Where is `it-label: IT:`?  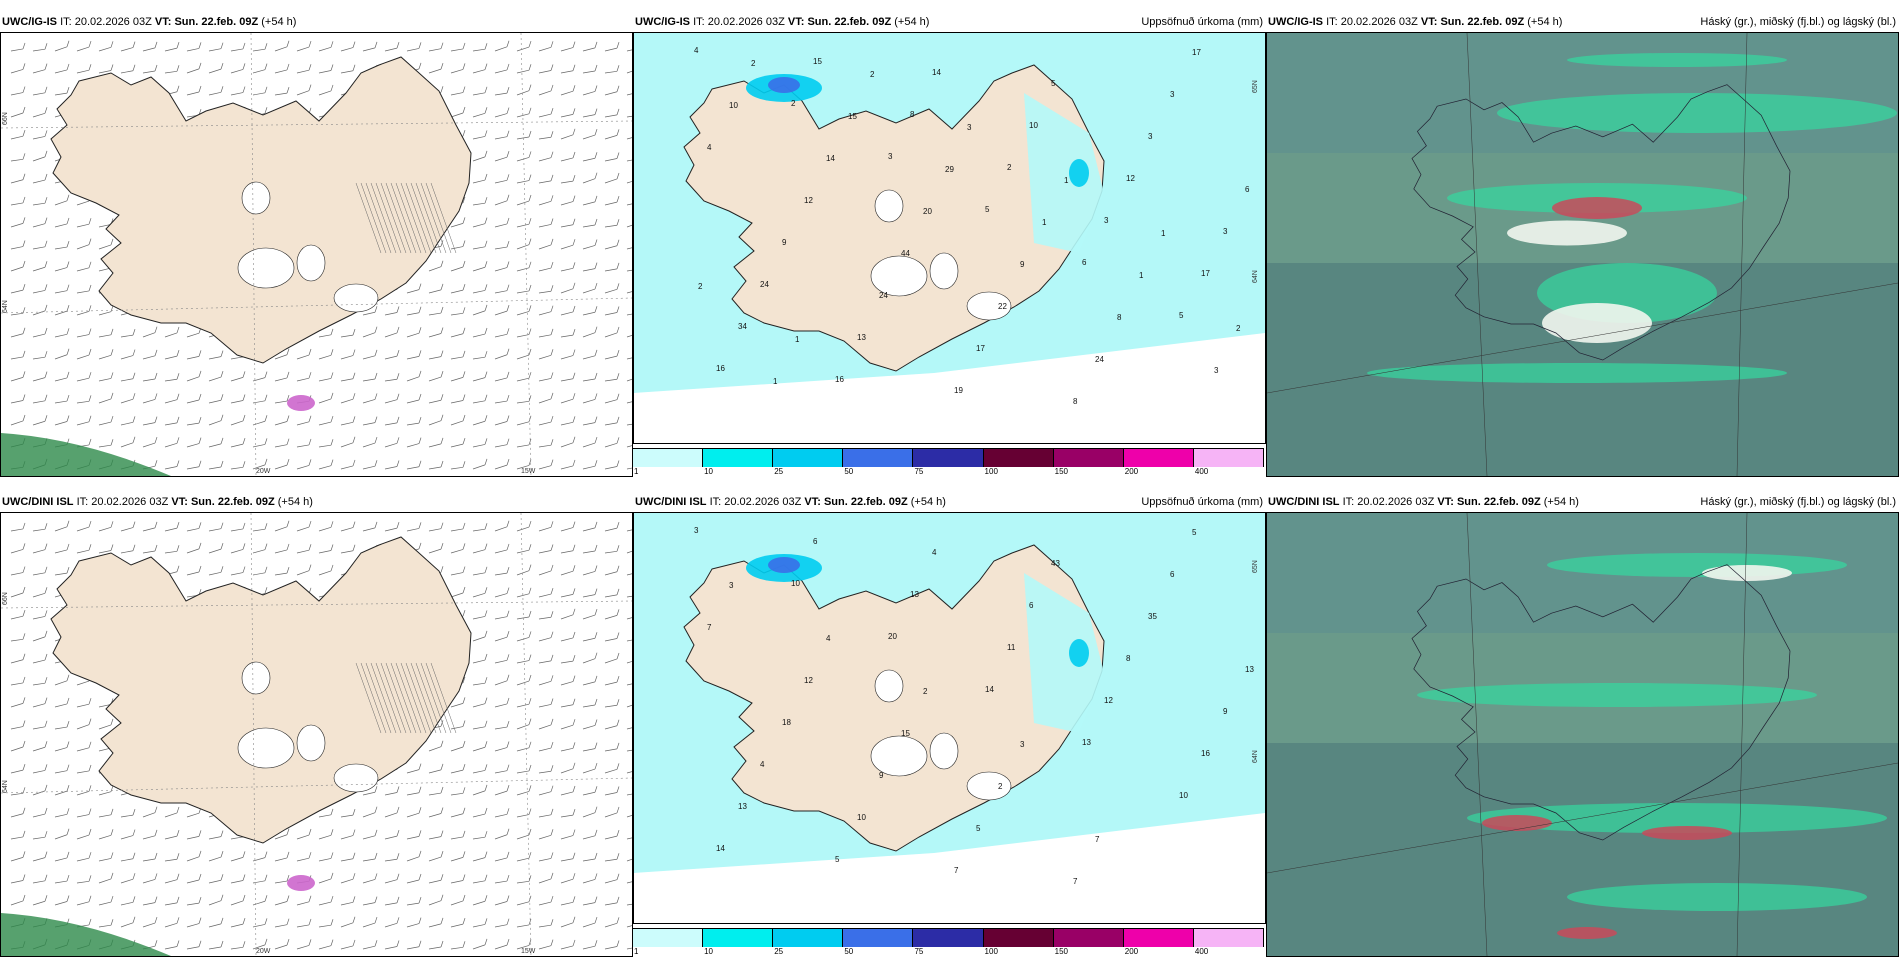
it-label: IT: is located at coordinates (82, 502).